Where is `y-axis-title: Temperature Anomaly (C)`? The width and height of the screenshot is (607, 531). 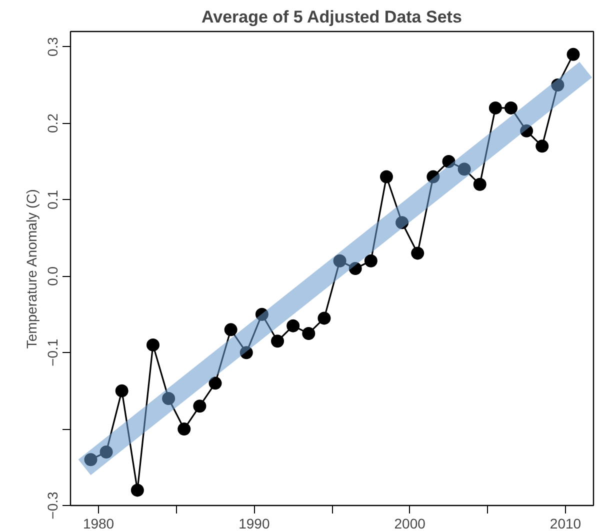 y-axis-title: Temperature Anomaly (C) is located at coordinates (32, 269).